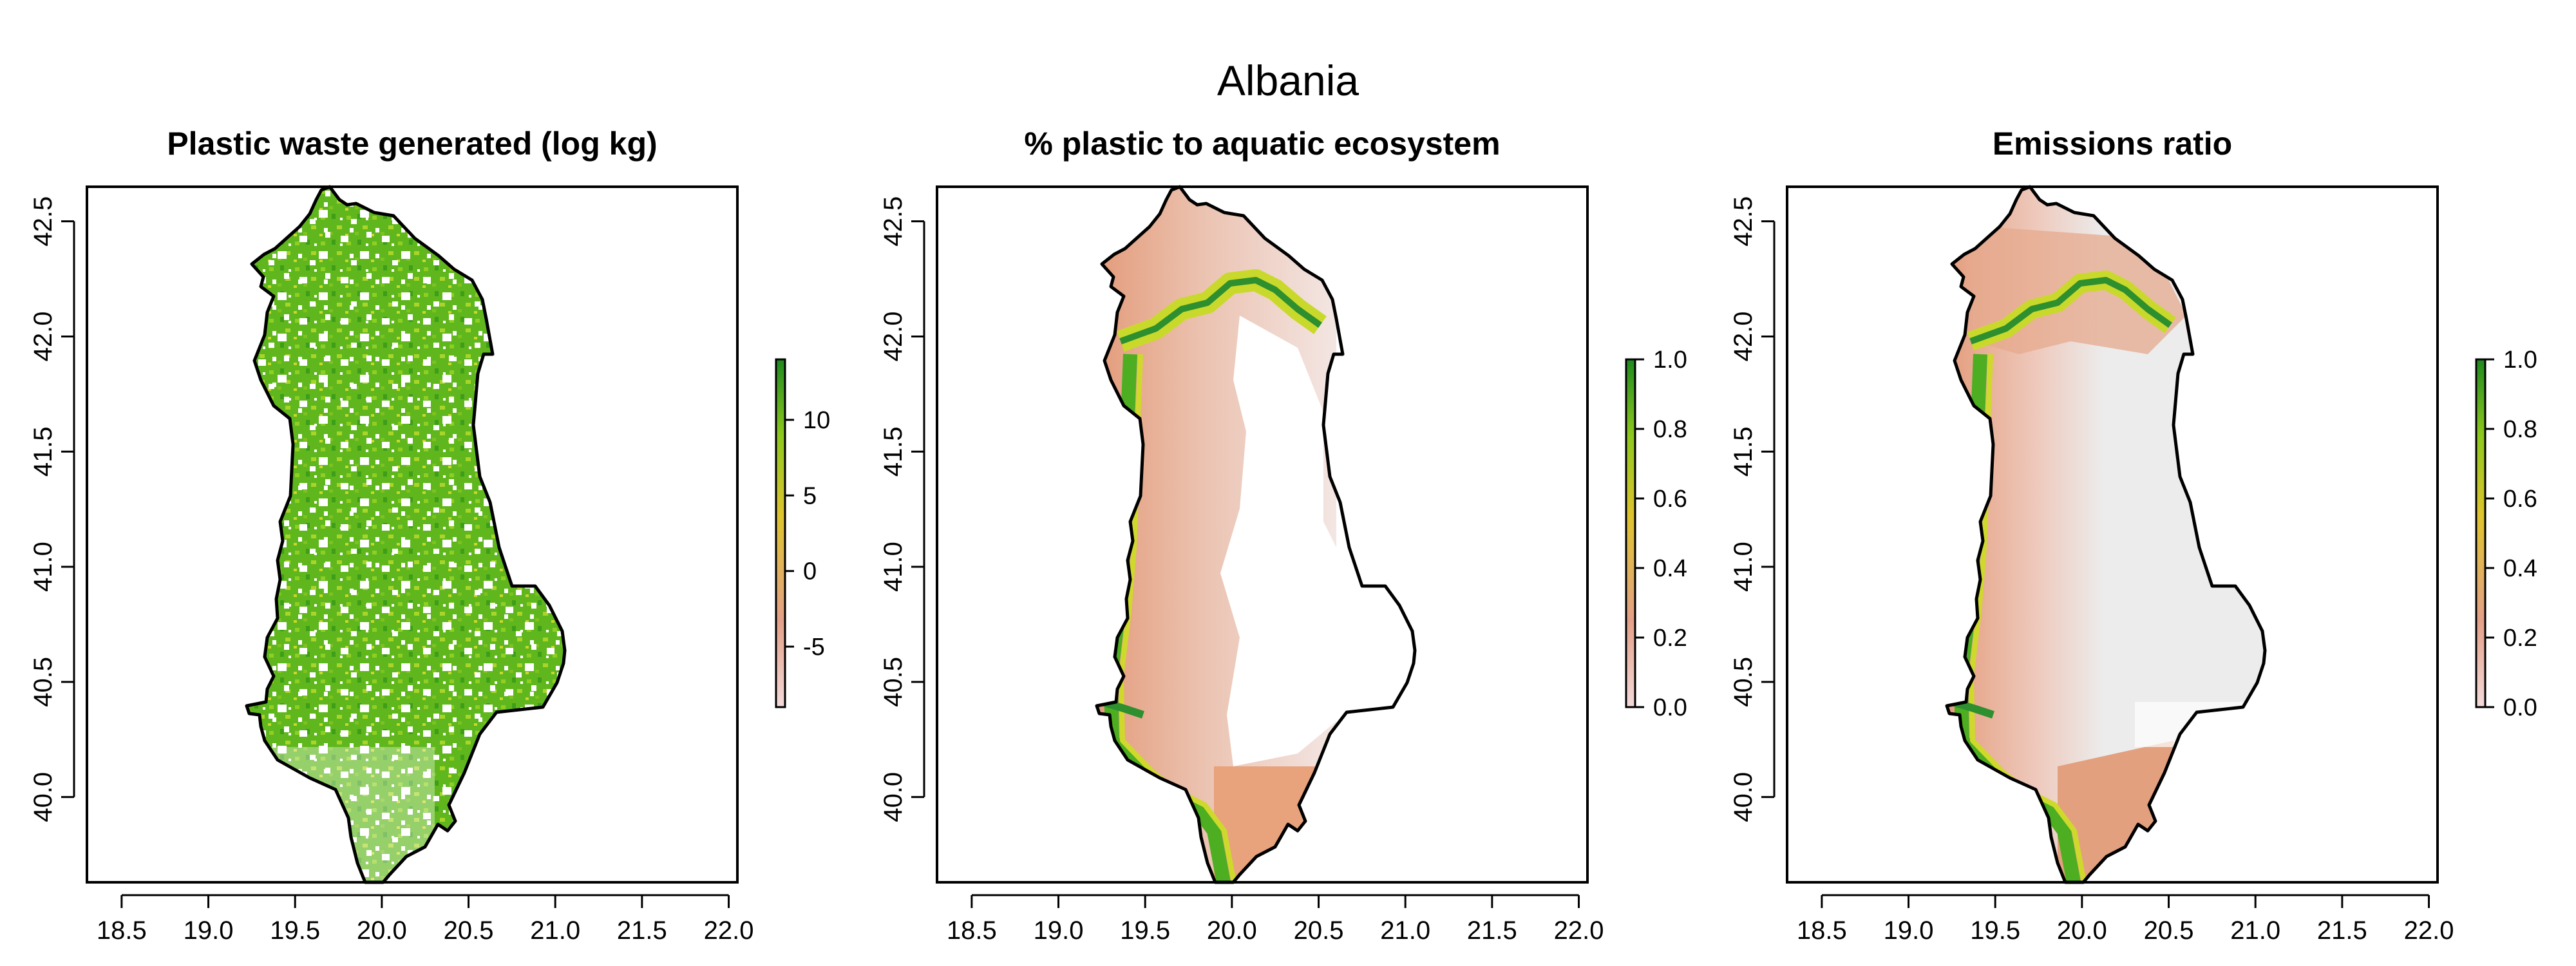  What do you see at coordinates (1288, 80) in the screenshot?
I see `figure-title: Albania` at bounding box center [1288, 80].